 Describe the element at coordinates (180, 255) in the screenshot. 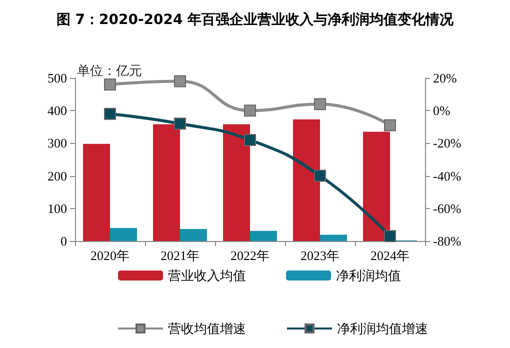

I see `x-tick-label: 2021年` at that location.